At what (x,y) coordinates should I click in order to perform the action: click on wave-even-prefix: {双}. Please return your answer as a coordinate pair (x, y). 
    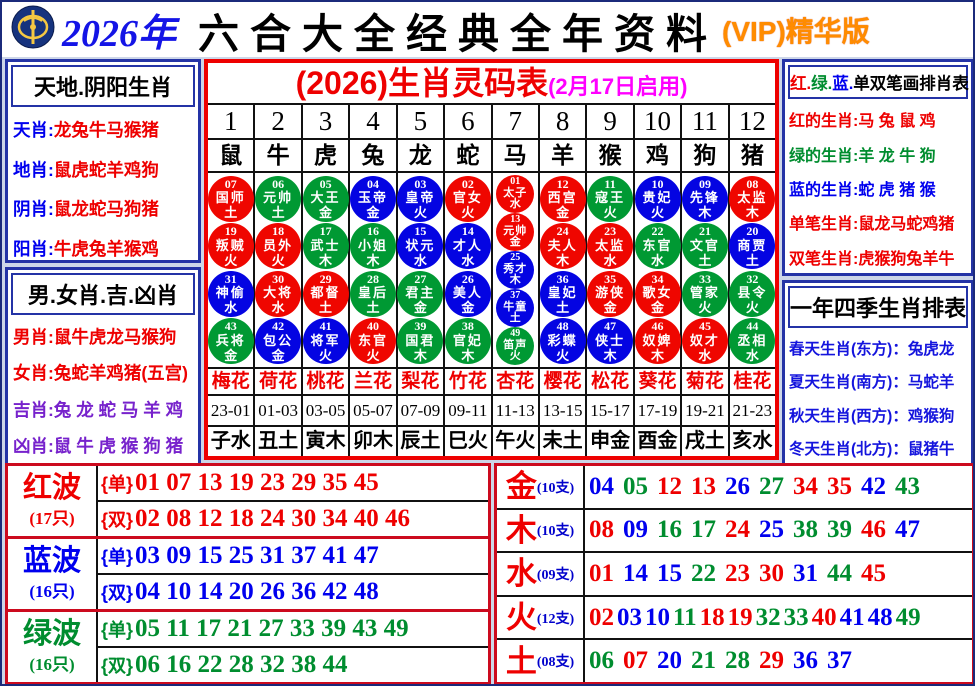
    Looking at the image, I should click on (117, 593).